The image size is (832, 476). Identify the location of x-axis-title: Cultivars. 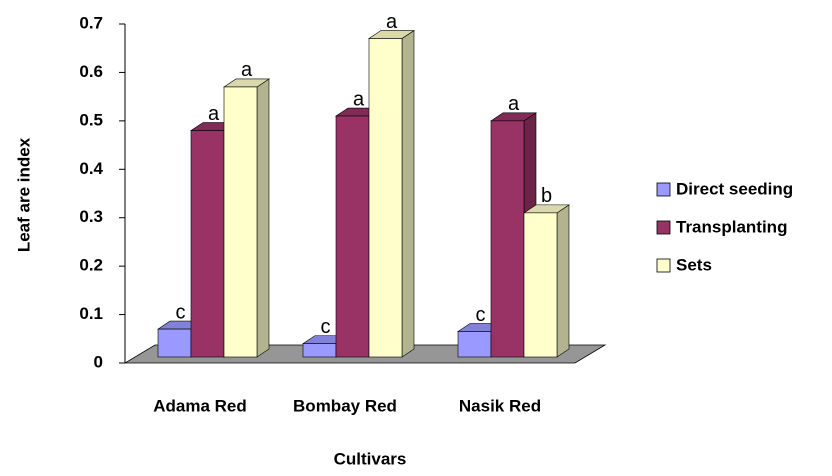
(370, 458).